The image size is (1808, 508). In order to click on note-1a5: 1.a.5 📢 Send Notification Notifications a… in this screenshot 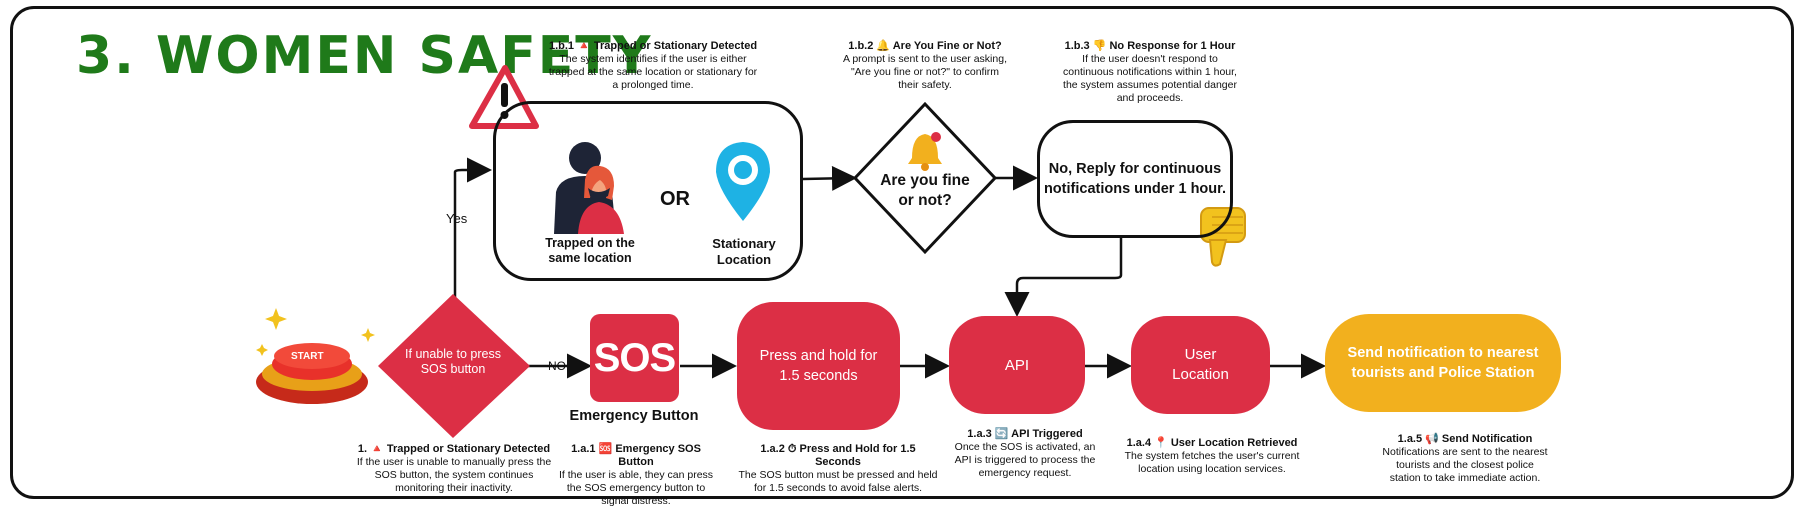, I will do `click(1465, 458)`.